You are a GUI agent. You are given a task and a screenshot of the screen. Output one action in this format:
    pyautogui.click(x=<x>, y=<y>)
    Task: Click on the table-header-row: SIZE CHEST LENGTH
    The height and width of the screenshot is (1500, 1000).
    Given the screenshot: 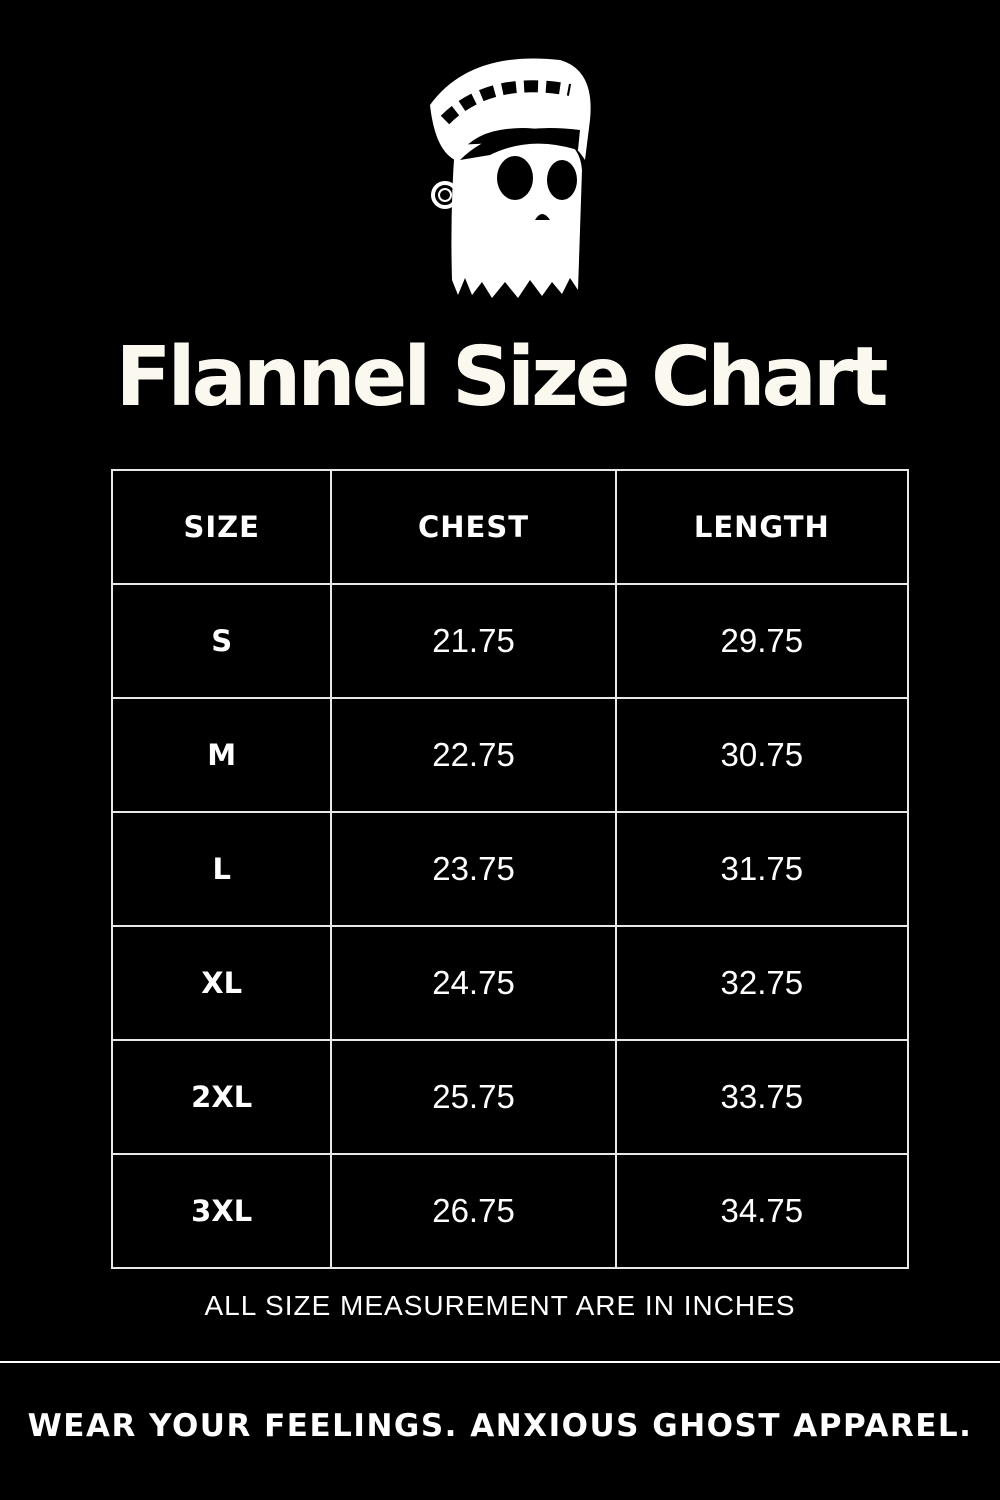 What is the action you would take?
    pyautogui.click(x=510, y=527)
    